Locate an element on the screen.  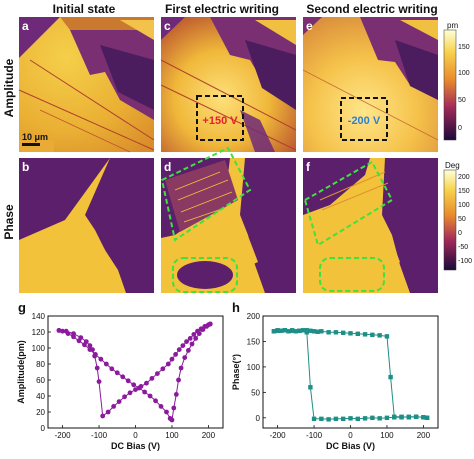
y-axis-label: Phase(°) is located at coordinates (236, 372).